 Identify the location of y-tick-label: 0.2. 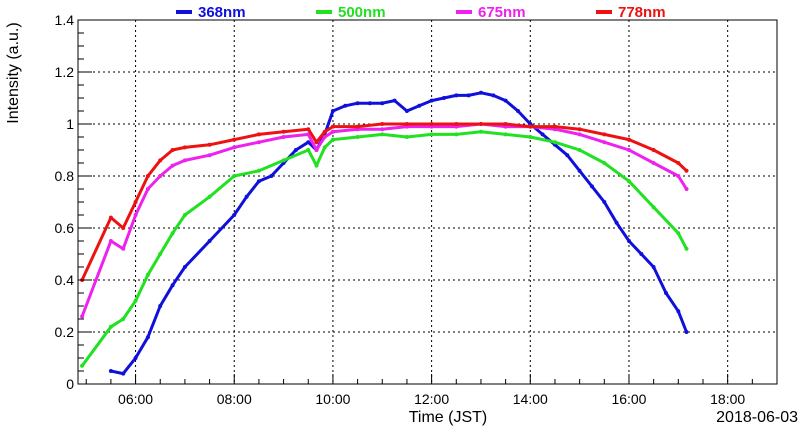
(65, 332).